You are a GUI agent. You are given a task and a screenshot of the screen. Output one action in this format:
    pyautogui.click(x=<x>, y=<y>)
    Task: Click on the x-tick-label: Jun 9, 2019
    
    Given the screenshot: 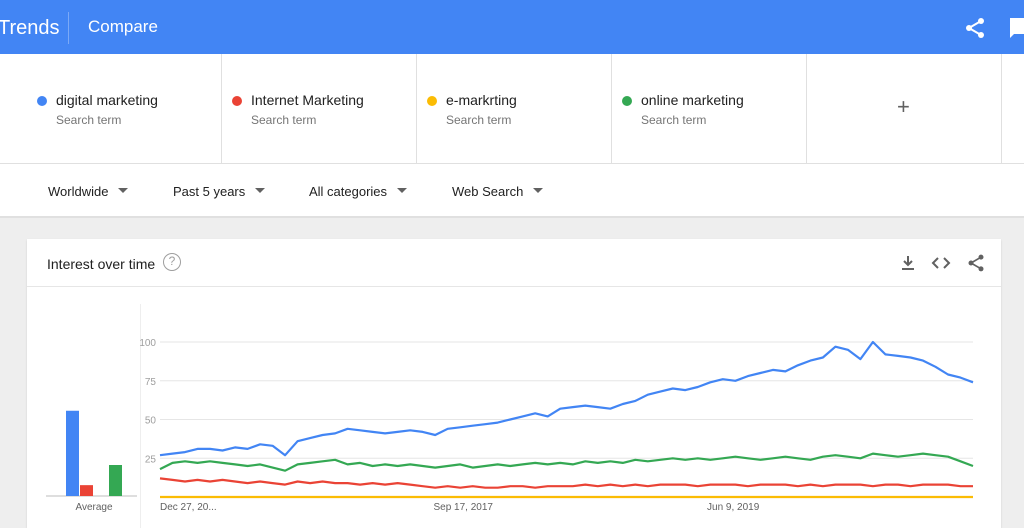 What is the action you would take?
    pyautogui.click(x=733, y=507)
    